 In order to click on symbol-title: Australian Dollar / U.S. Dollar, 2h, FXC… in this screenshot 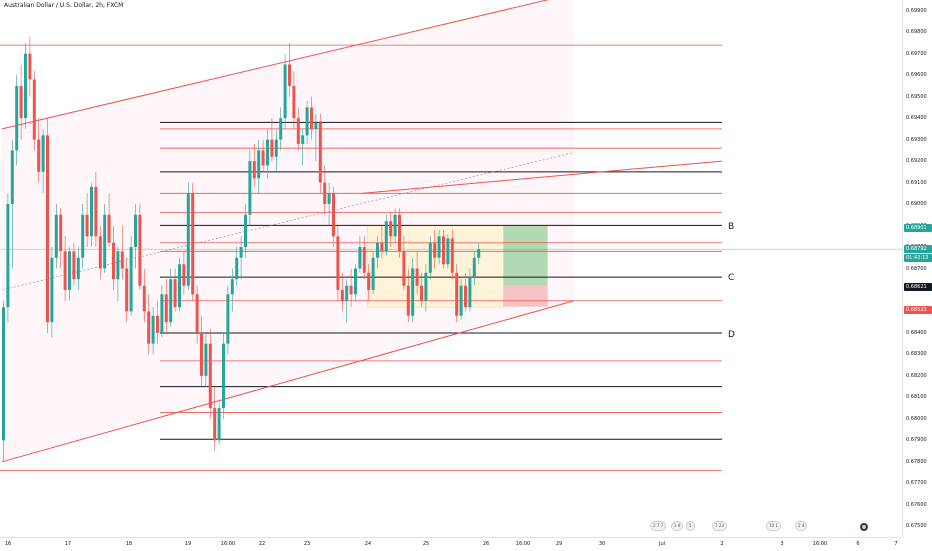, I will do `click(64, 5)`.